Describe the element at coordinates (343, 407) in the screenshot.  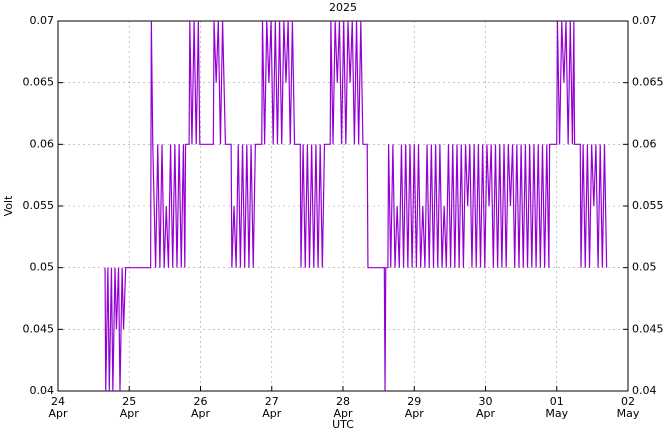
I see `x-tick-label: 28 Apr` at that location.